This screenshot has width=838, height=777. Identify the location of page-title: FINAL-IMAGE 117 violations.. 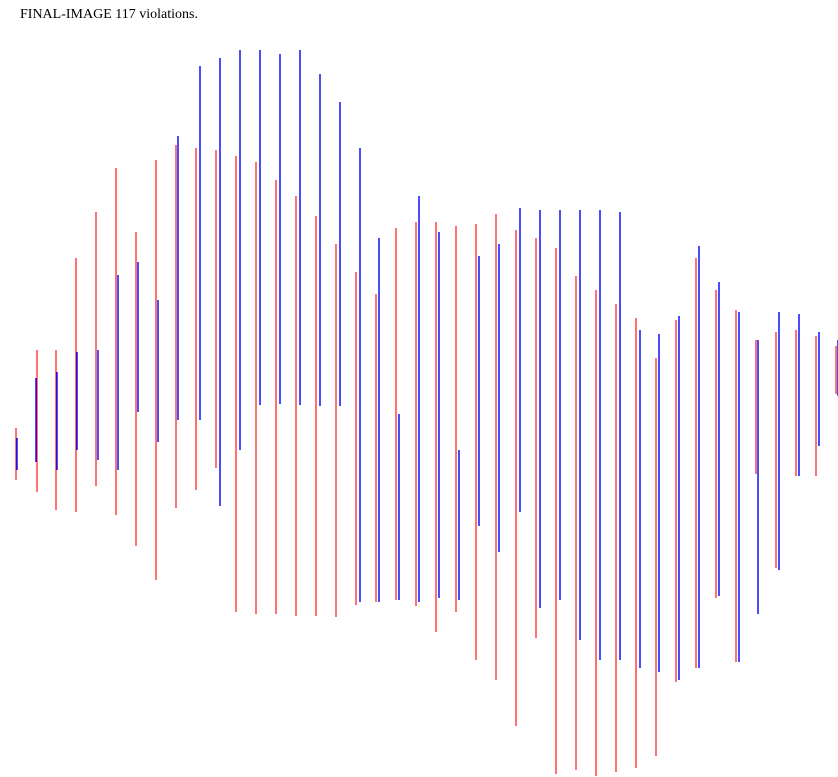
(109, 14).